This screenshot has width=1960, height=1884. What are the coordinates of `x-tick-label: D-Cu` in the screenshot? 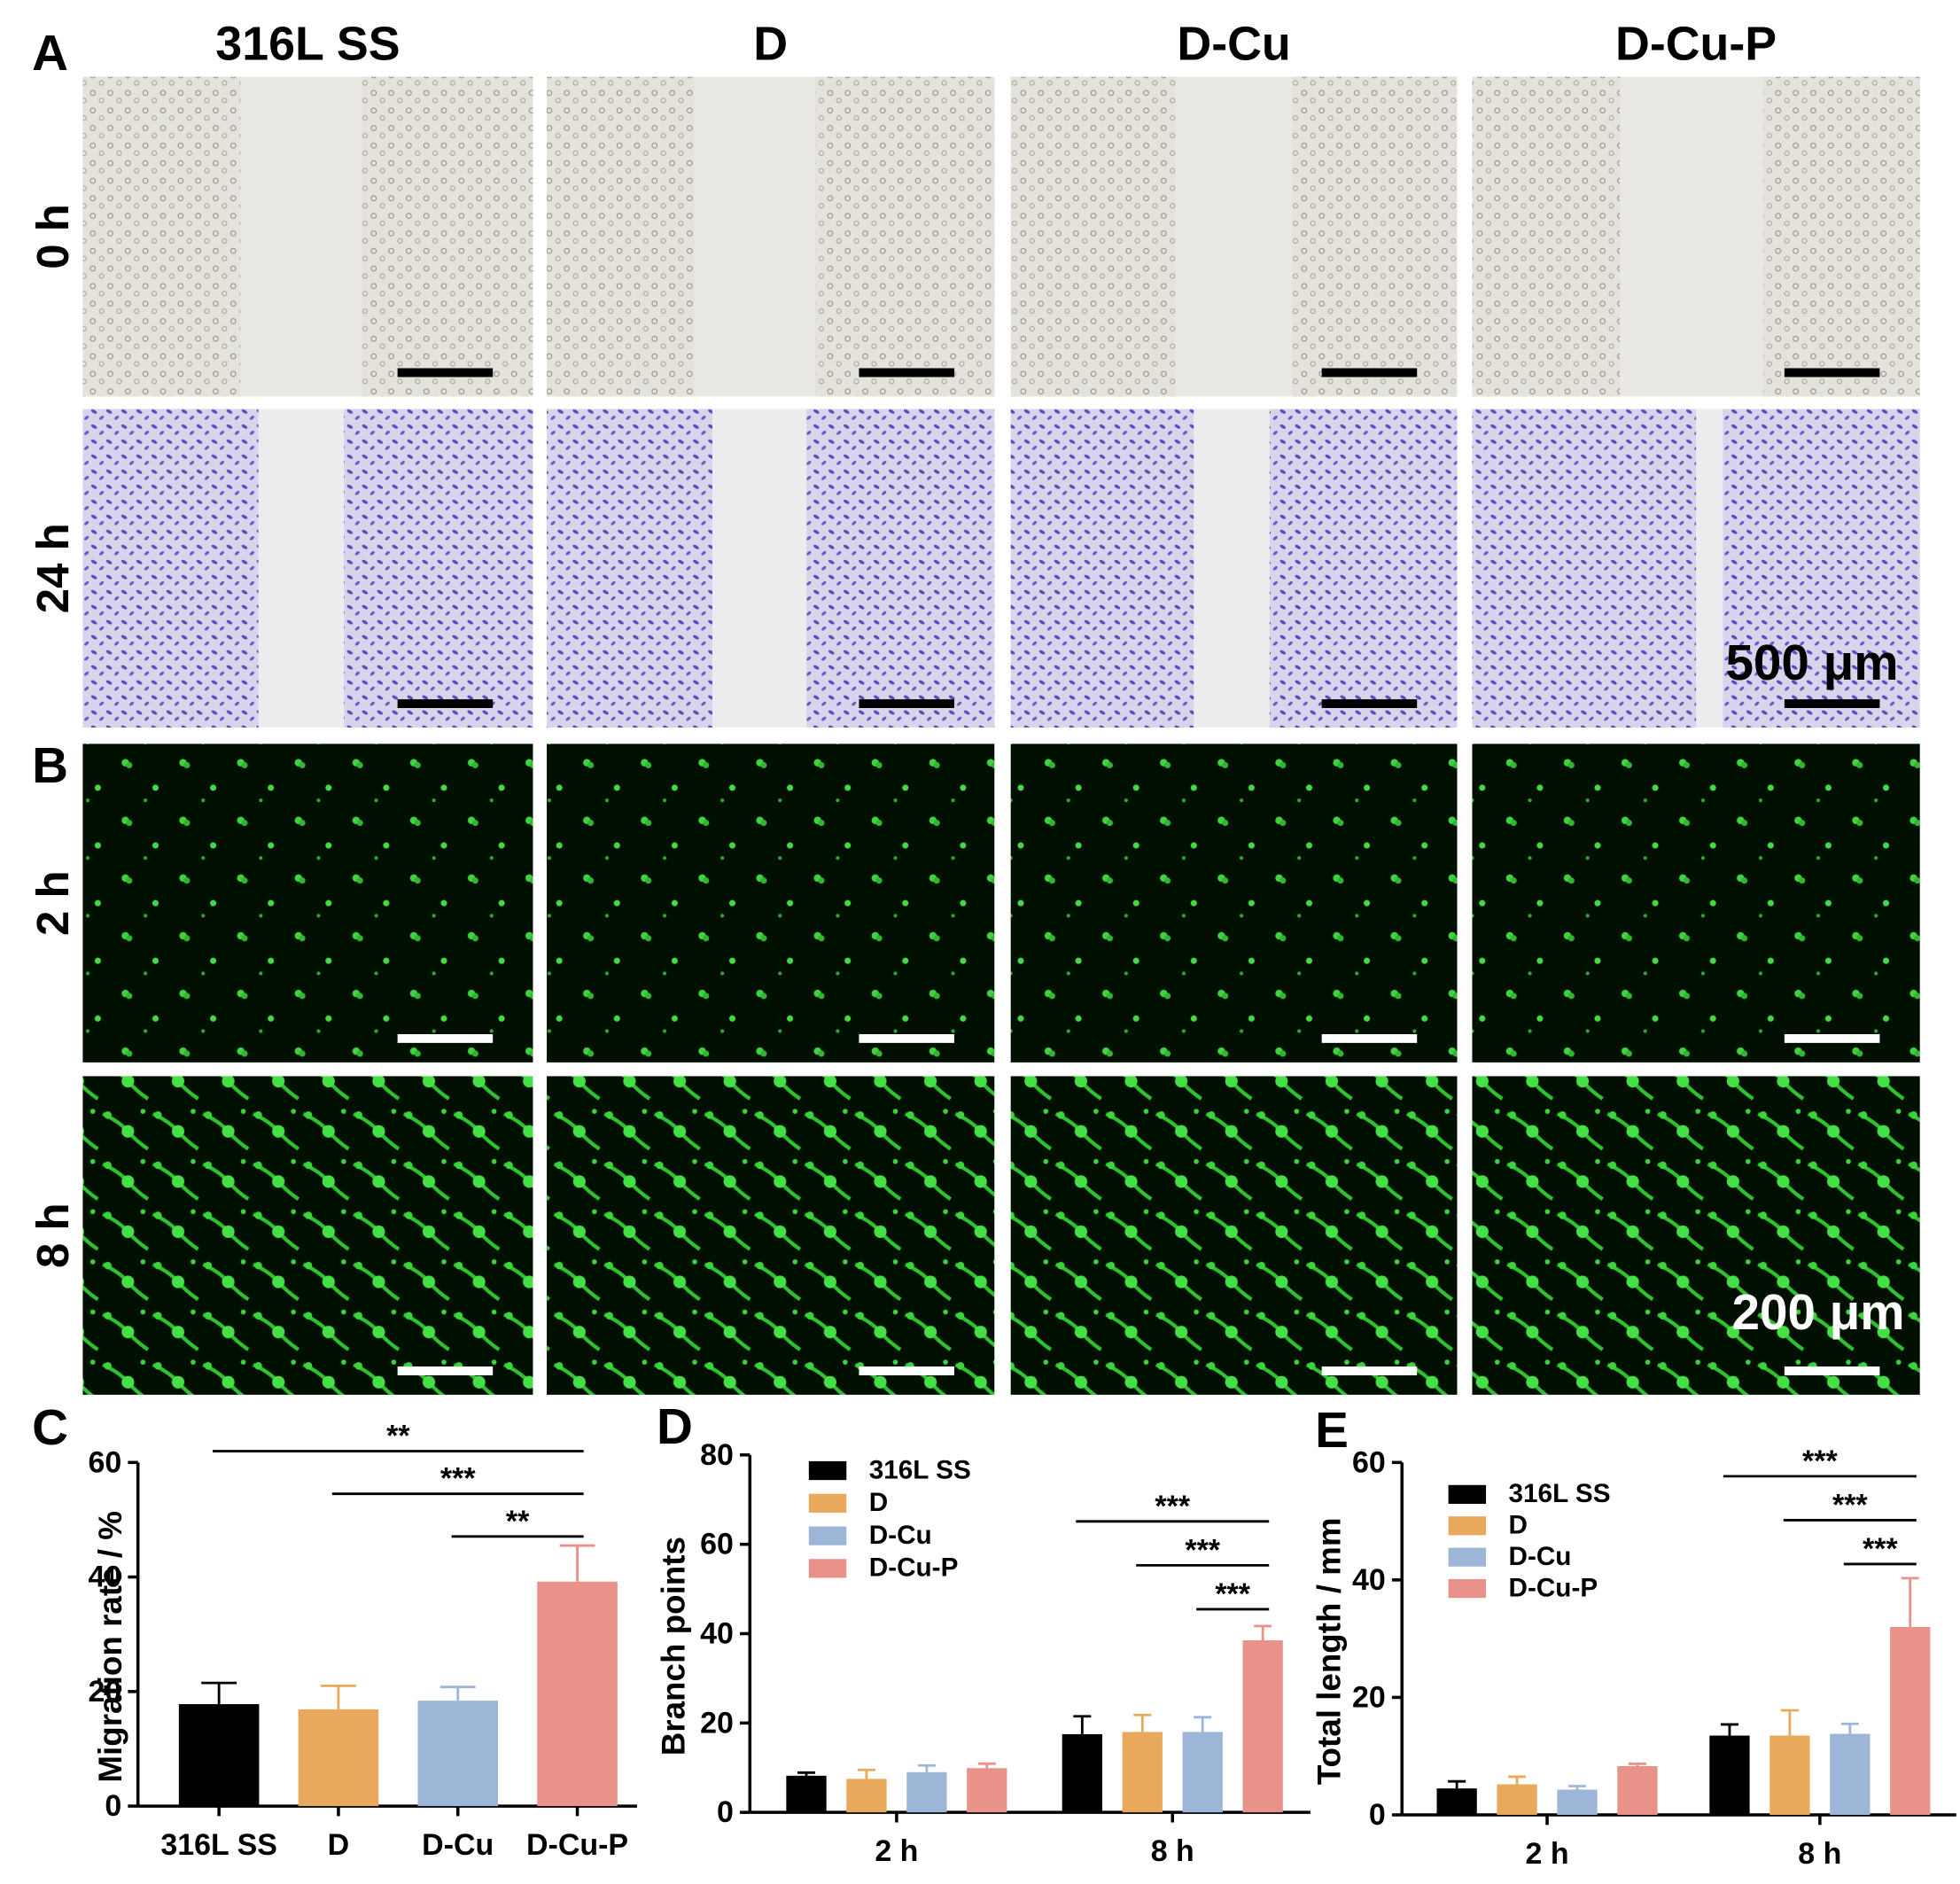 It's located at (458, 1845).